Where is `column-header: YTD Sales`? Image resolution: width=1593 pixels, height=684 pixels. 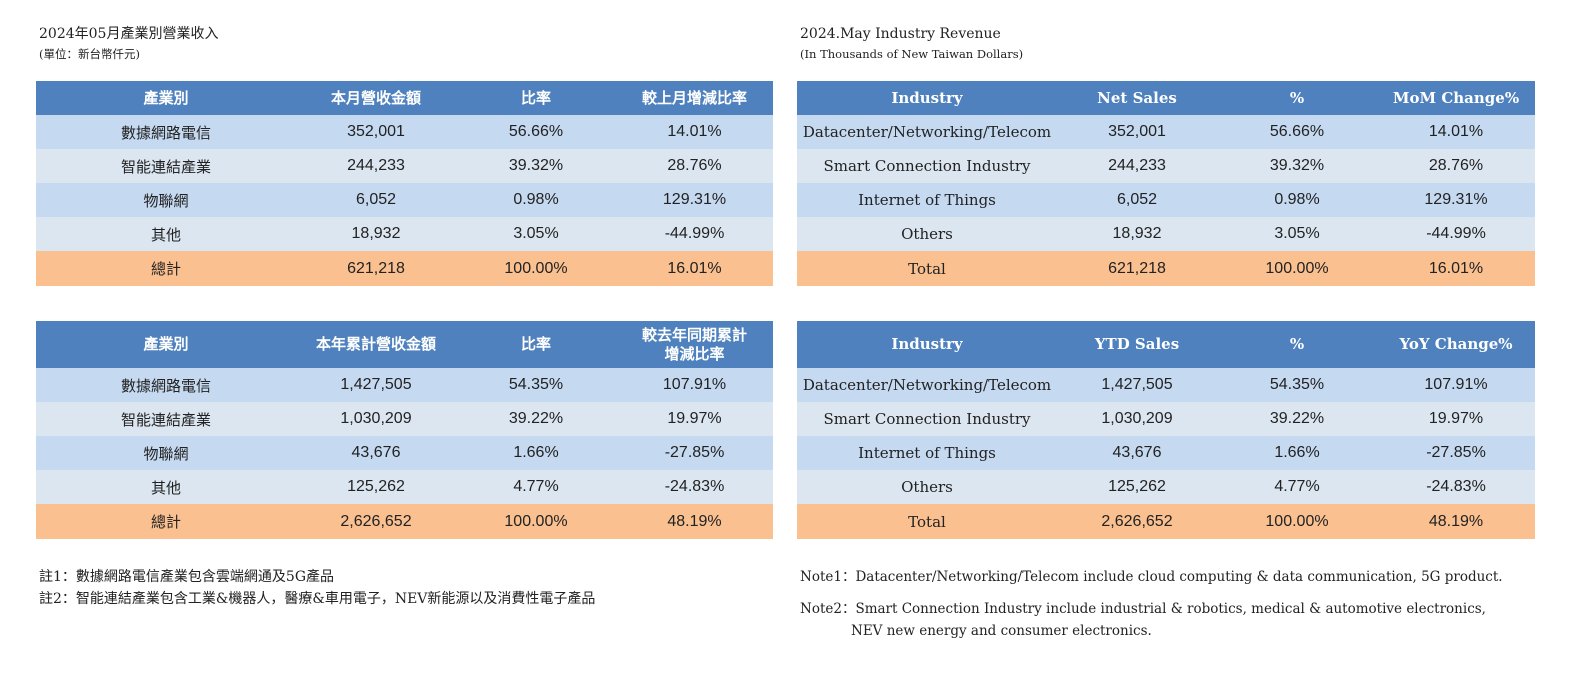
column-header: YTD Sales is located at coordinates (1137, 344).